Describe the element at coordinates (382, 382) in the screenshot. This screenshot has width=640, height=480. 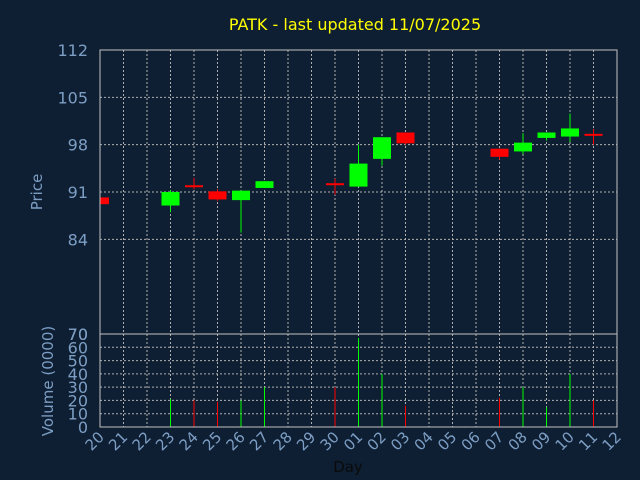
I see `volume-bar-series` at that location.